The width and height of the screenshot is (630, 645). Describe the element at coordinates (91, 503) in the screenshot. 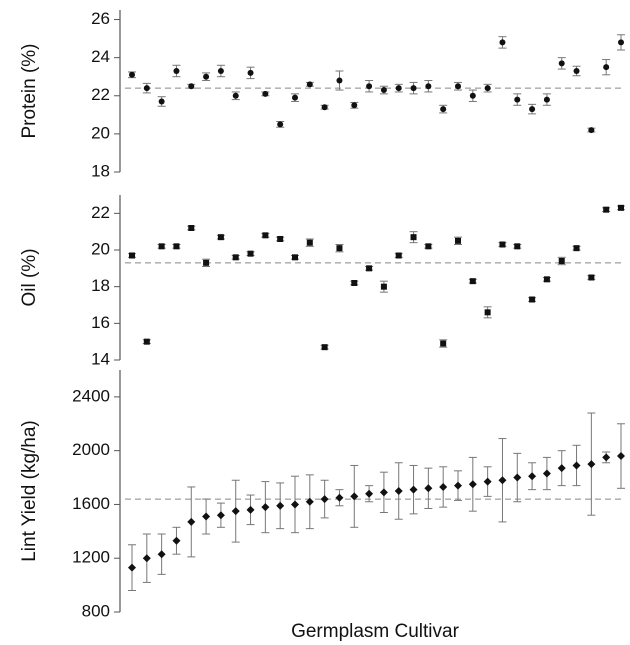

I see `y-tick-label: 1600` at that location.